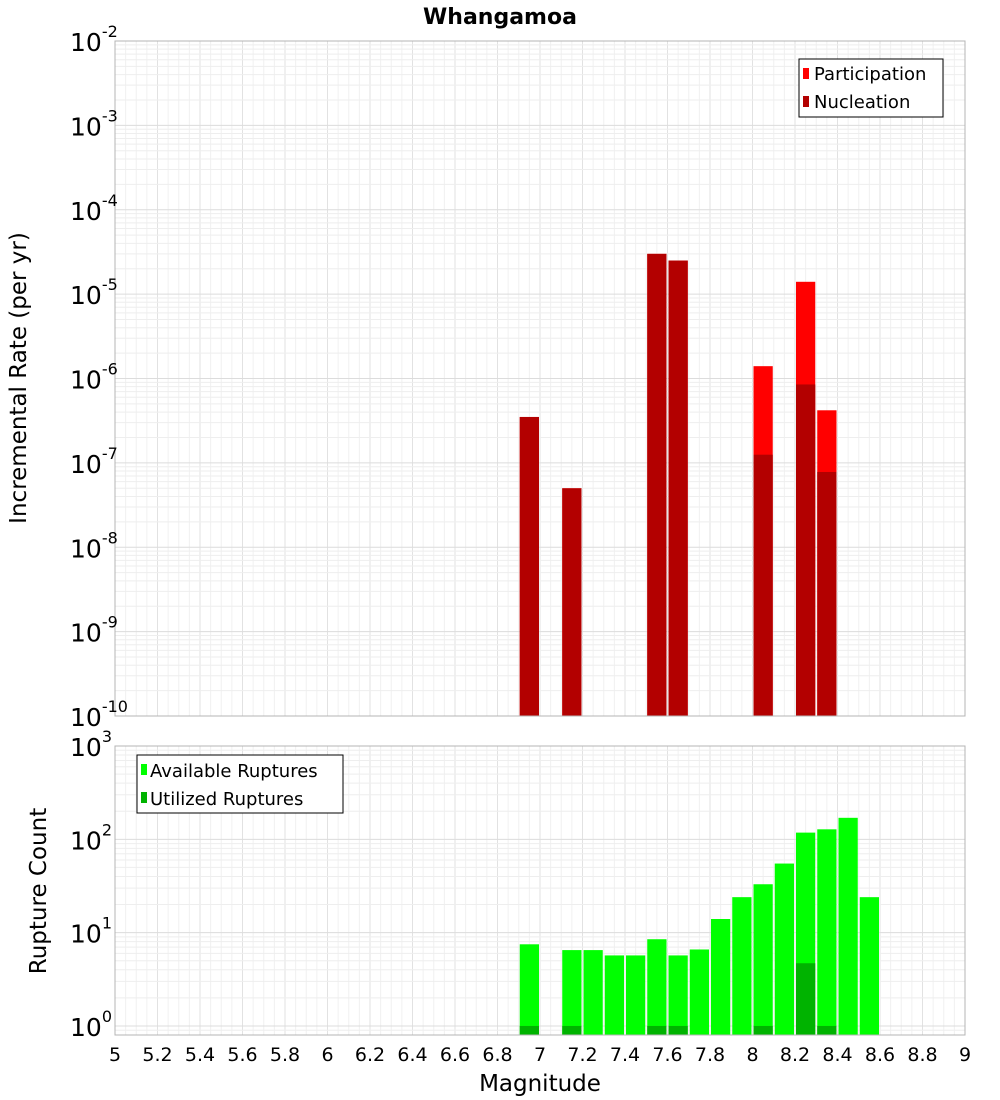  I want to click on y-tick-exponent: -7, so click(110, 453).